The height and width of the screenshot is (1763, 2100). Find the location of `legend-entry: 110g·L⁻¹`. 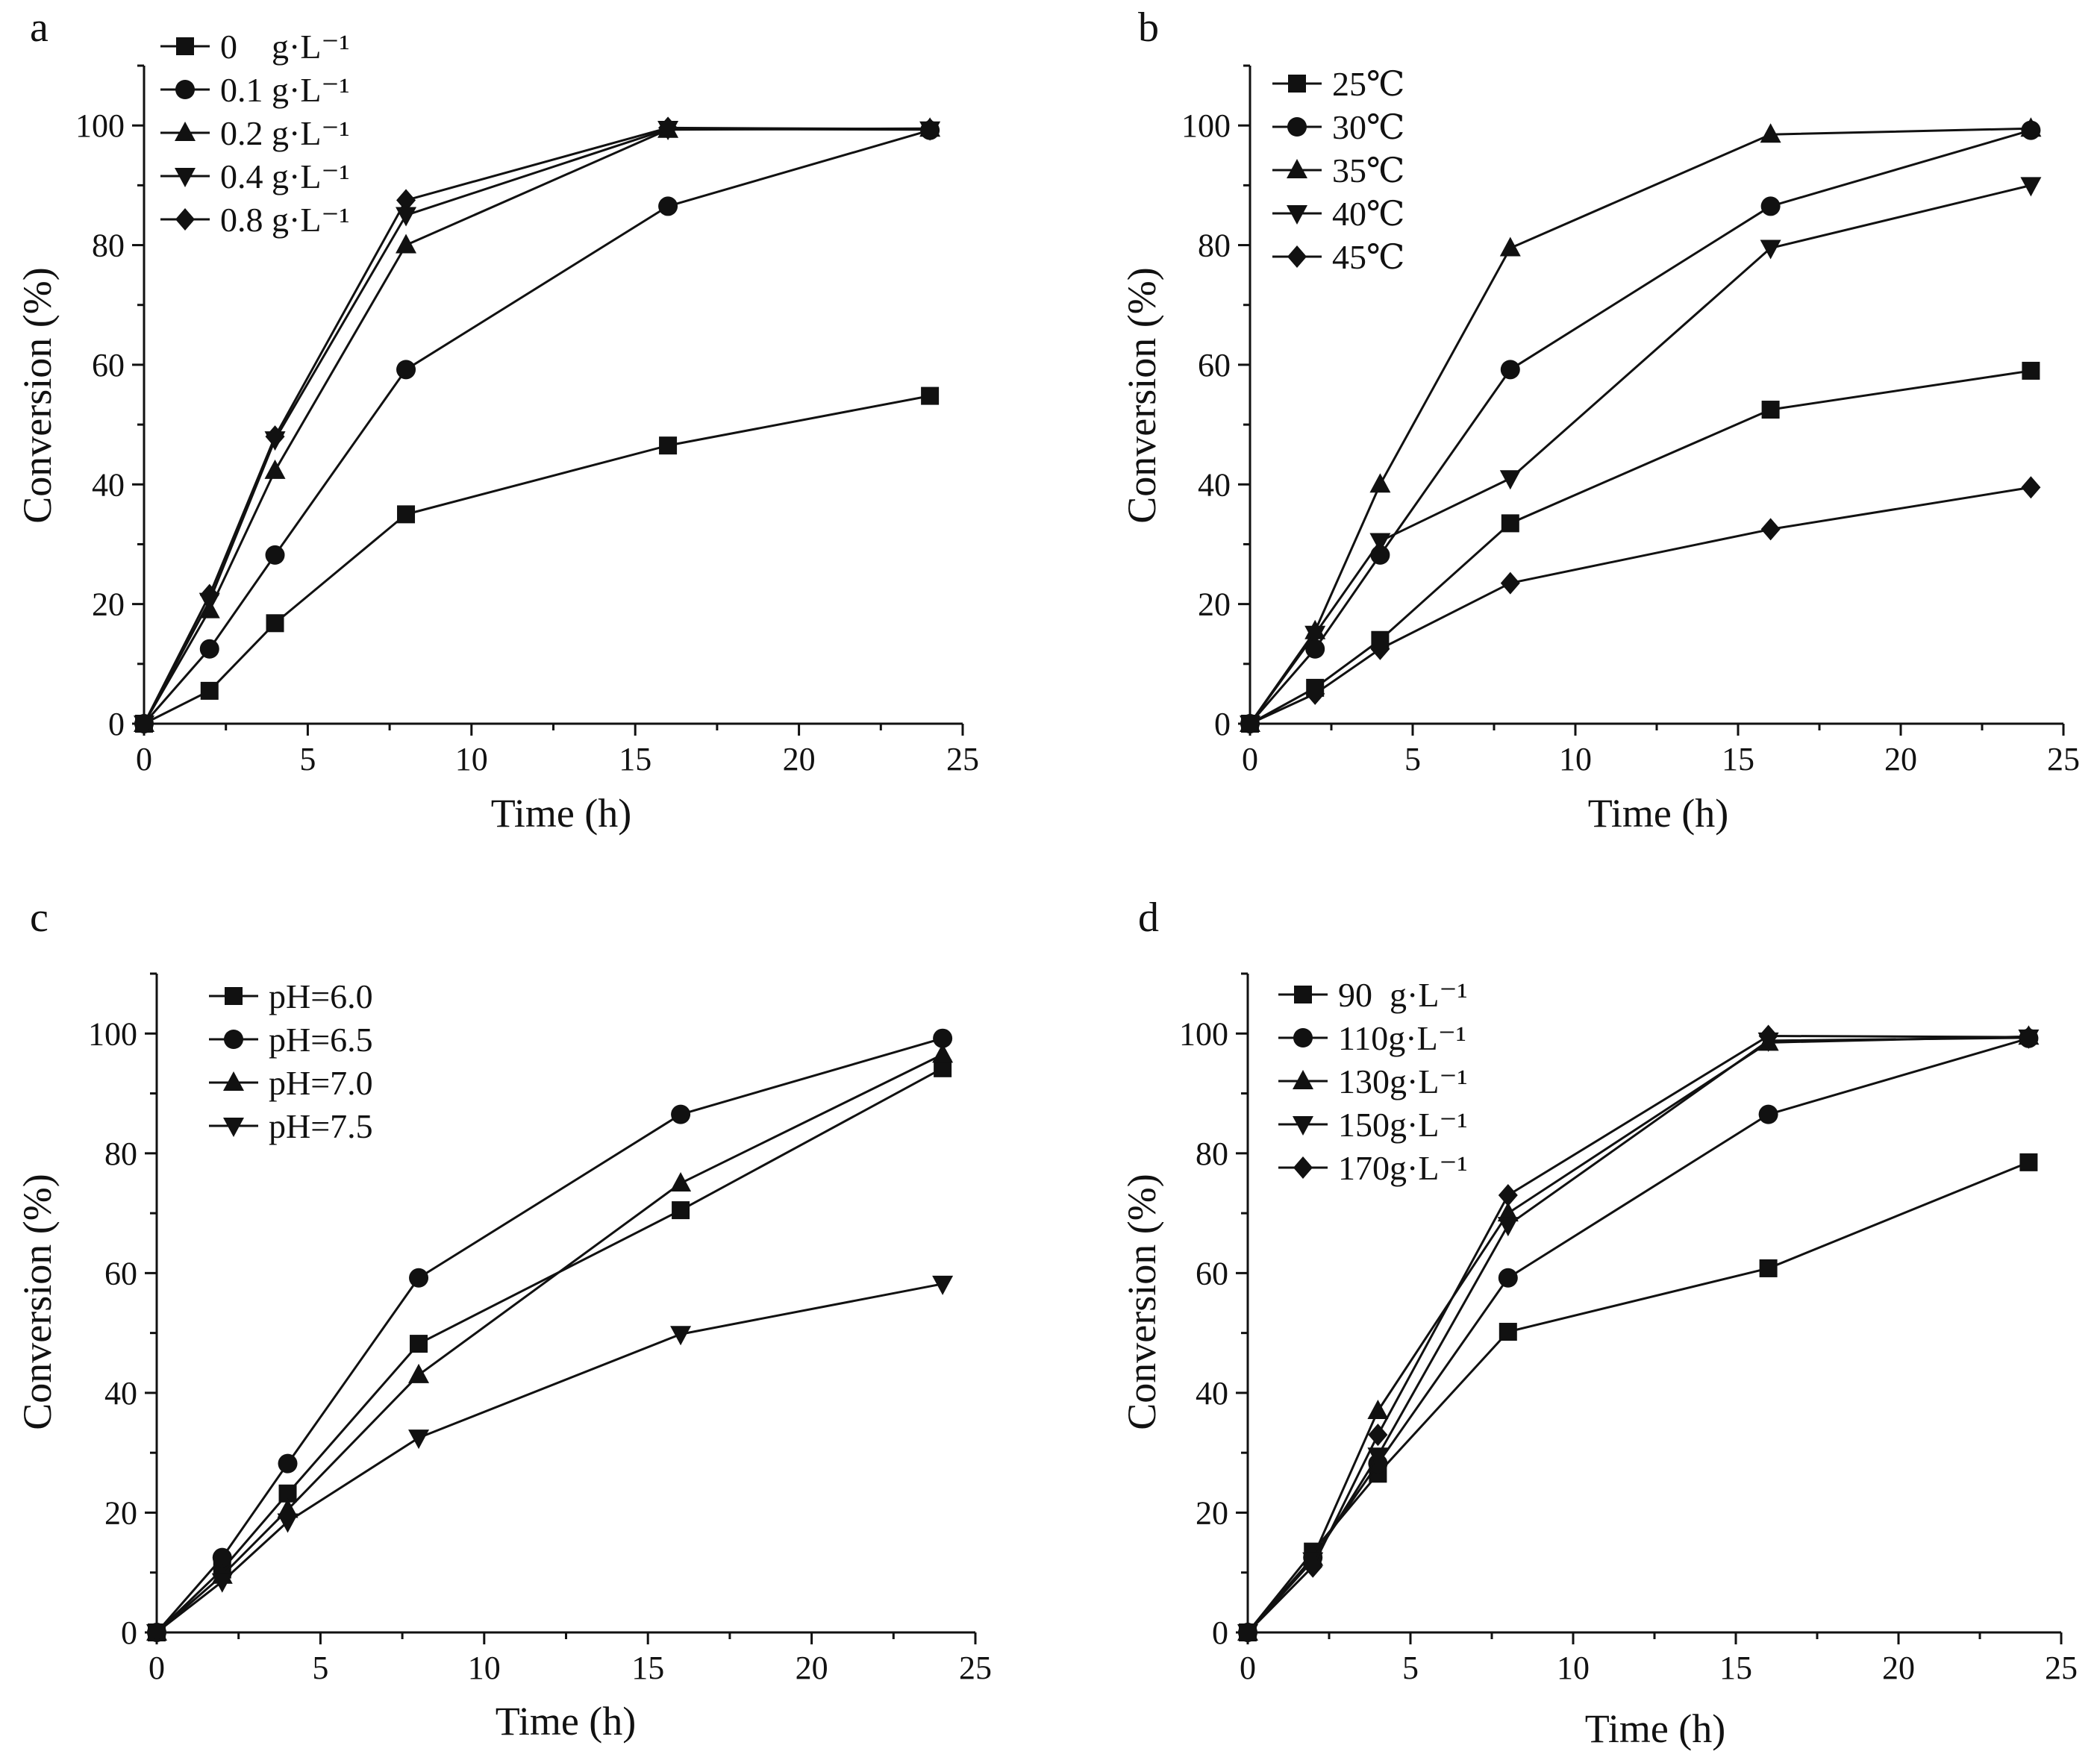

legend-entry: 110g·L⁻¹ is located at coordinates (1372, 1038).